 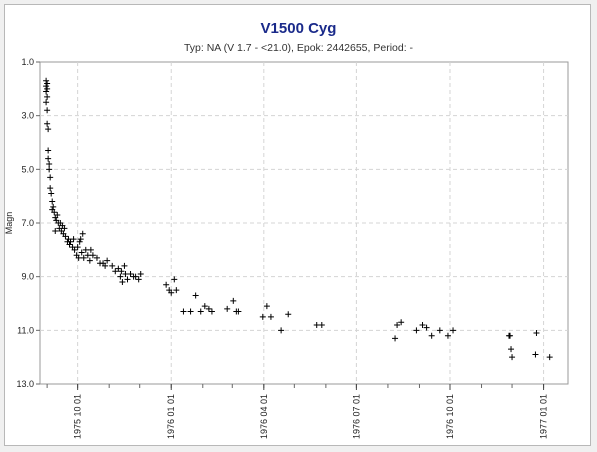 What do you see at coordinates (27, 277) in the screenshot?
I see `y-tick-label: 9.0` at bounding box center [27, 277].